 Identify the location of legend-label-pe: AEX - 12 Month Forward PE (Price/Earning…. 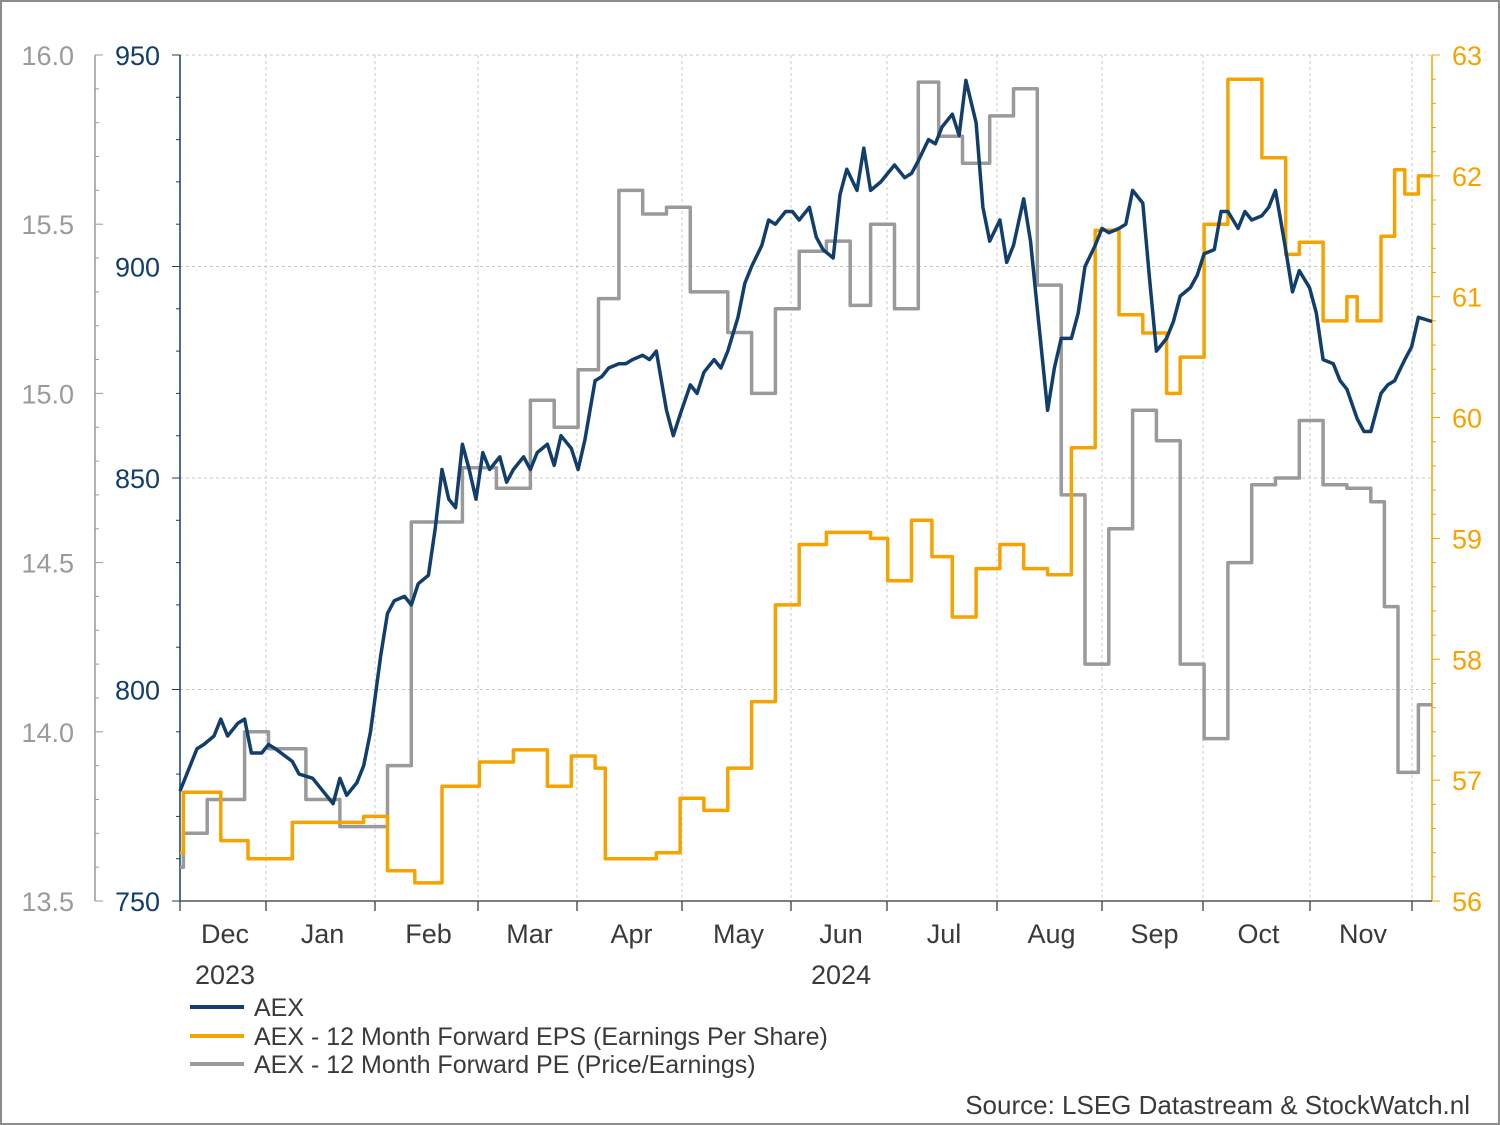
(505, 1065).